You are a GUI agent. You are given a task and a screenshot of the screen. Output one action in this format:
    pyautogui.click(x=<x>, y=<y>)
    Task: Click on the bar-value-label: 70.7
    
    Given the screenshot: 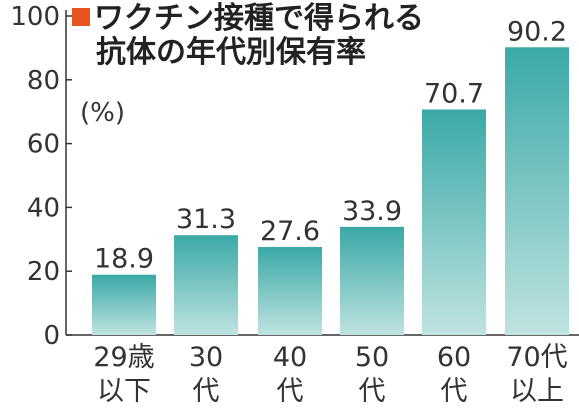 What is the action you would take?
    pyautogui.click(x=454, y=93)
    